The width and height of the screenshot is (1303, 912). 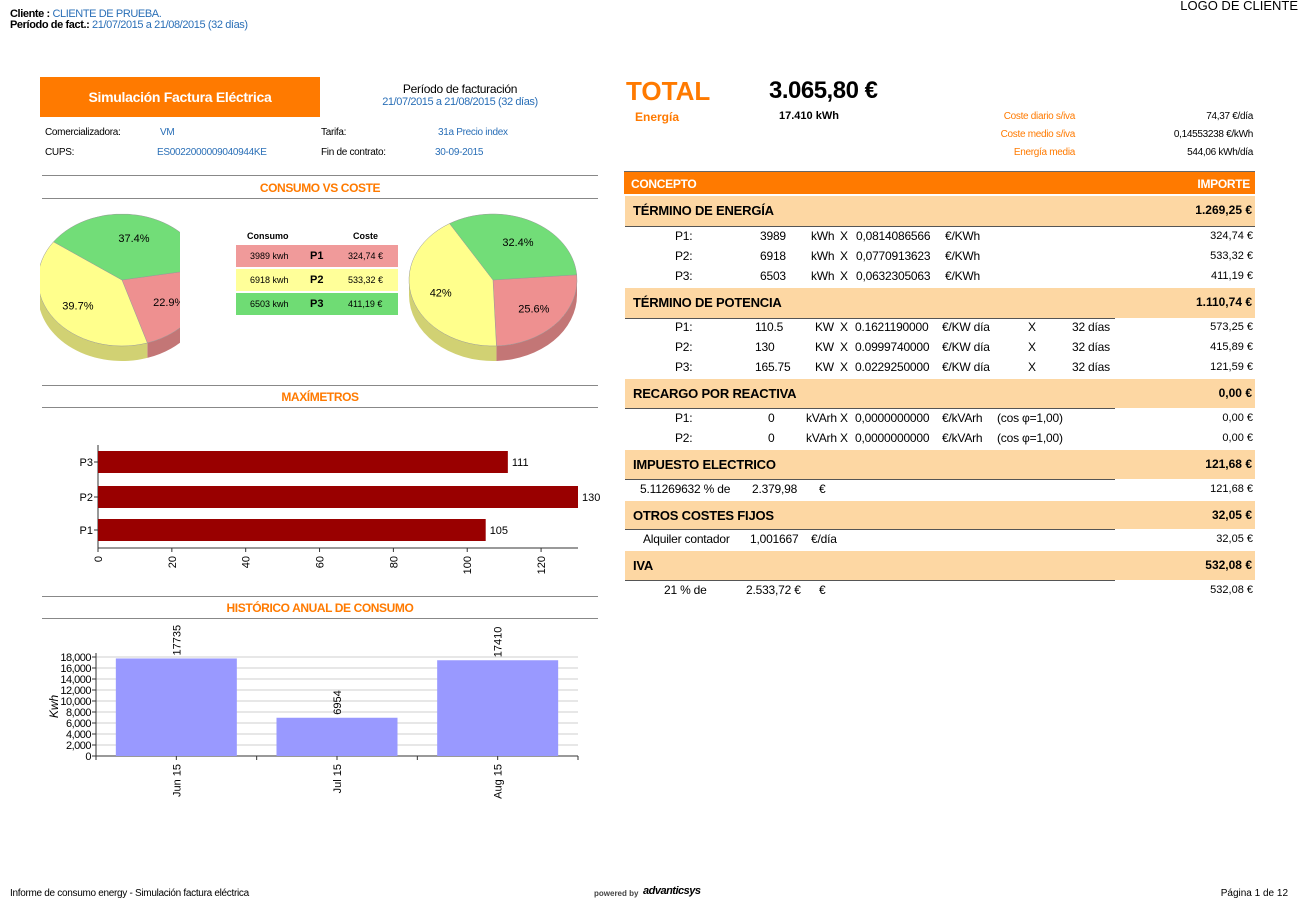 I want to click on pie-label-p3: 37.4%, so click(x=133, y=239).